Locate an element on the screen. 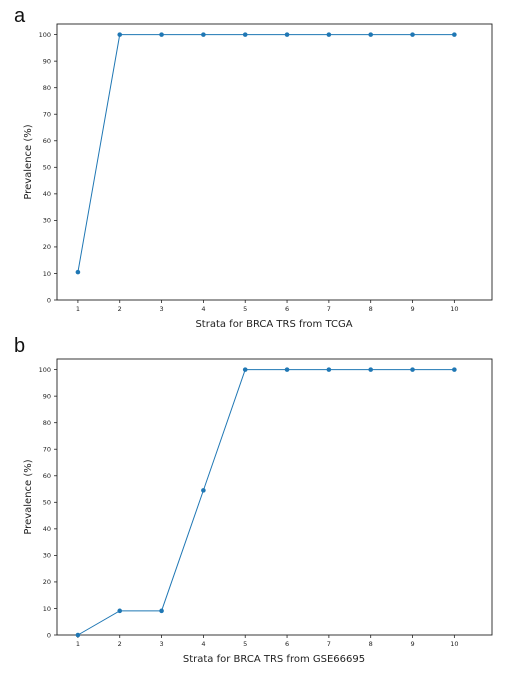 This screenshot has height=675, width=506. panel-label-a: a is located at coordinates (20, 16).